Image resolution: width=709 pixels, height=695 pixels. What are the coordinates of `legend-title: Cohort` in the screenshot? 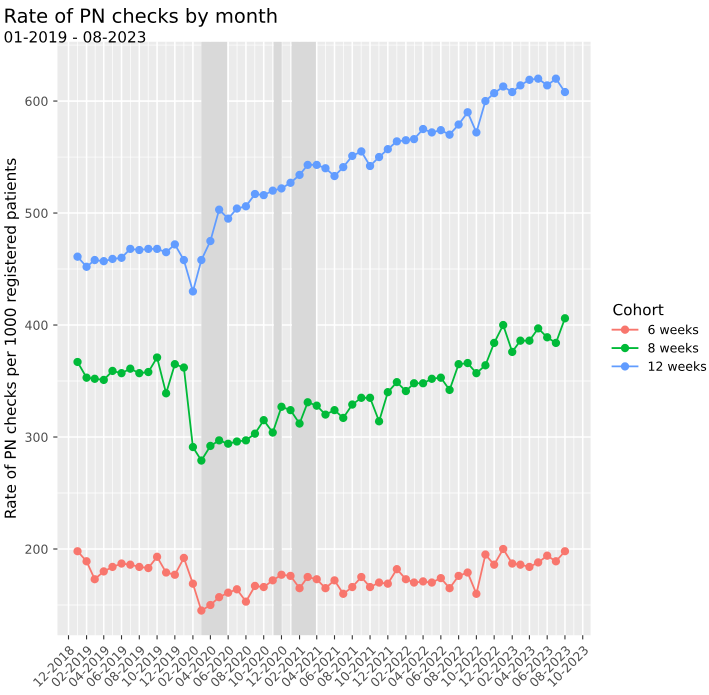 It's located at (638, 310).